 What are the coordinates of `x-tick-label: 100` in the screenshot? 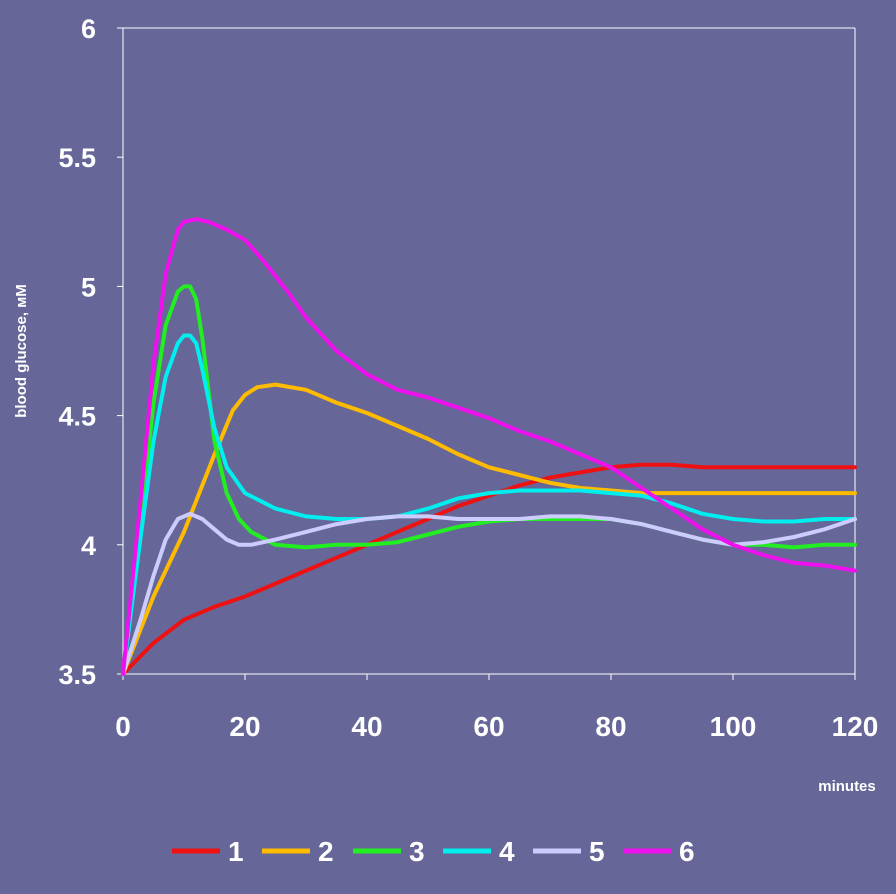 It's located at (733, 726).